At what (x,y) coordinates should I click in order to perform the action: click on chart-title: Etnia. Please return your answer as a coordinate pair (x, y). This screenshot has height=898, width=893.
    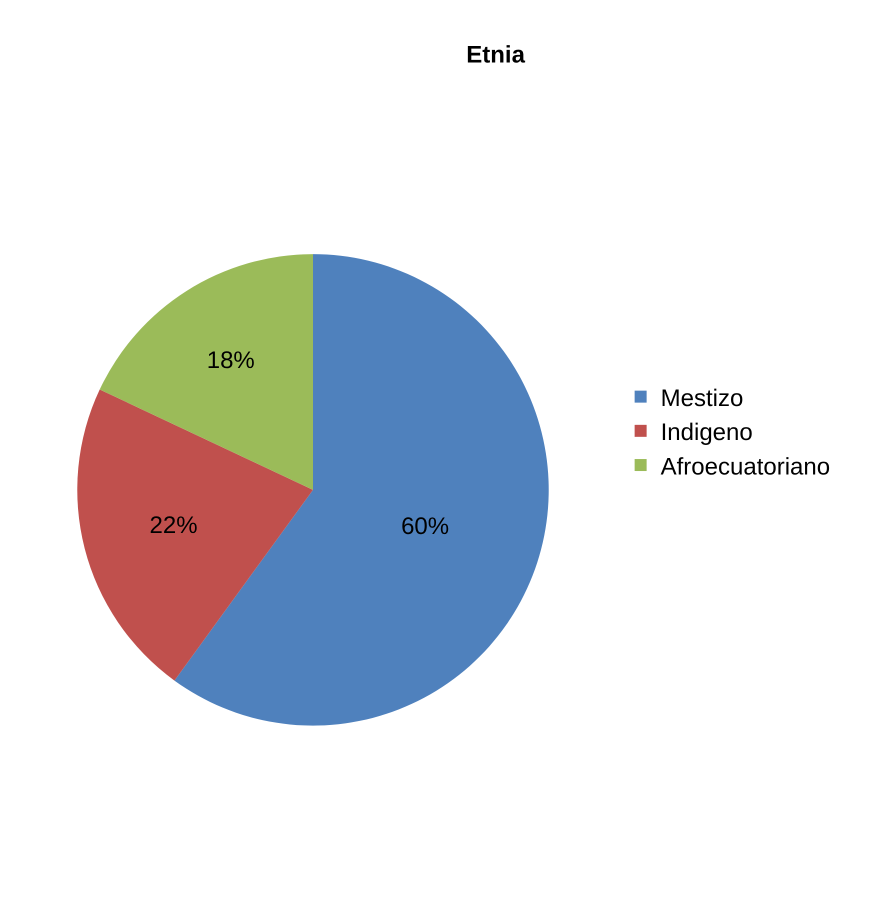
    Looking at the image, I should click on (496, 54).